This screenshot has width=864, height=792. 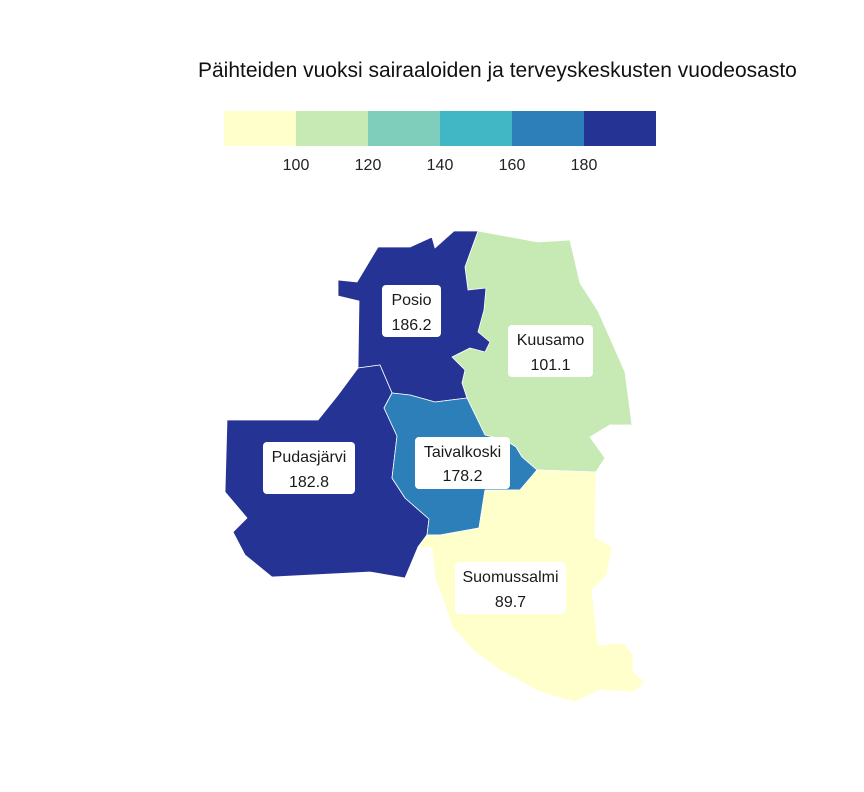 I want to click on label-value-kuusamo: 101.1, so click(x=550, y=365).